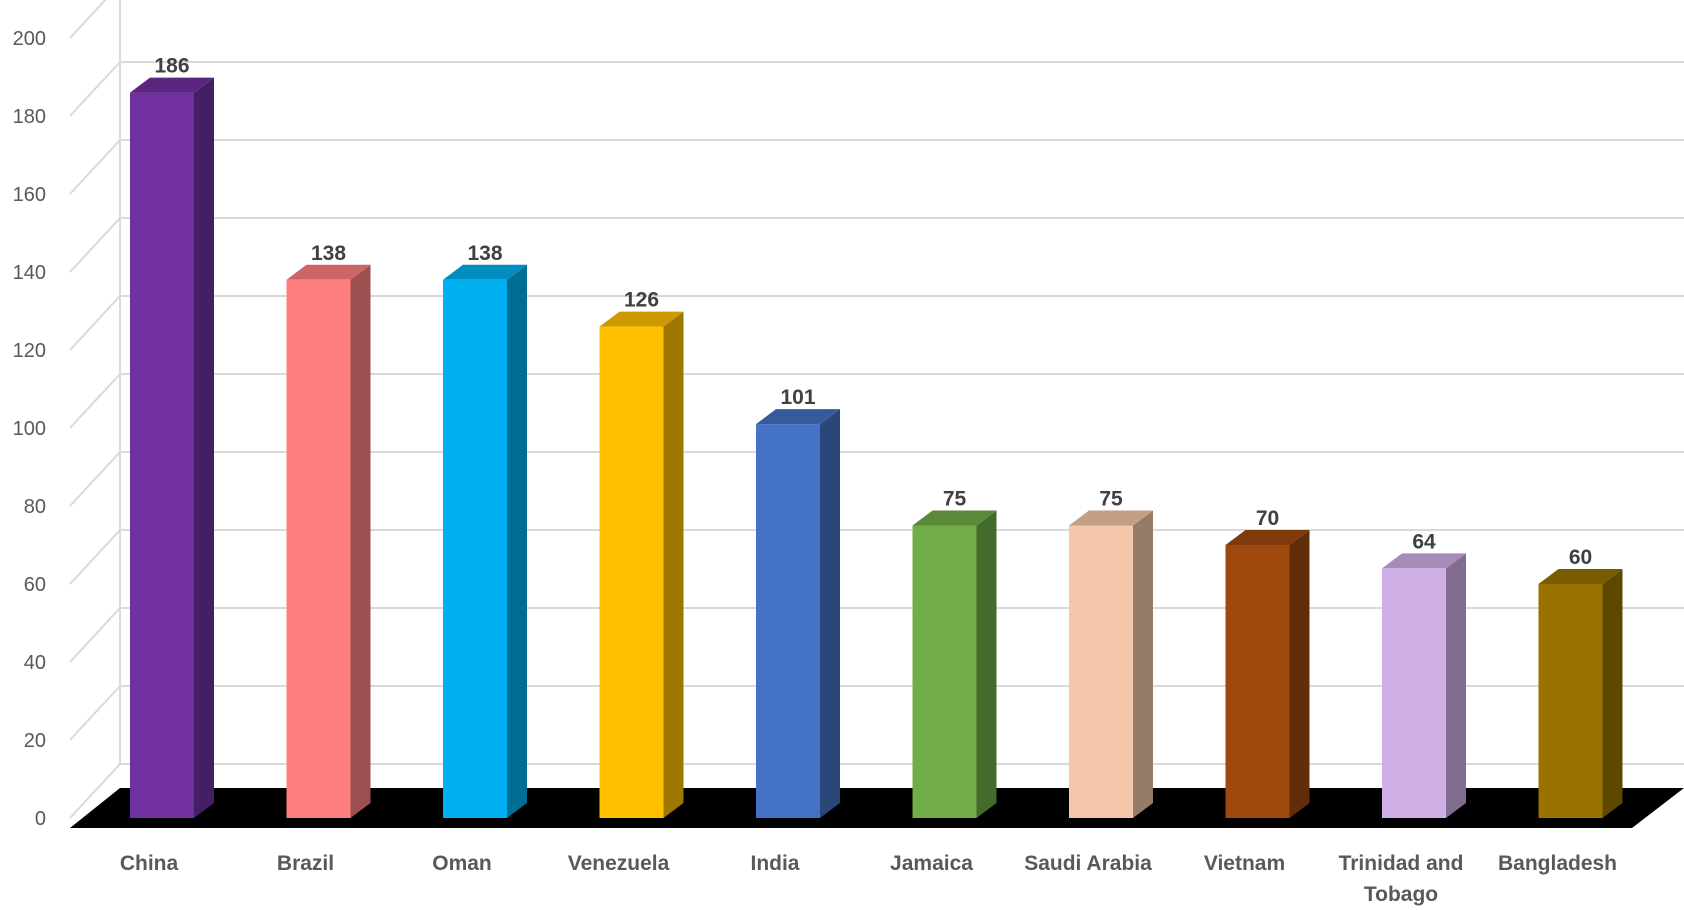 The height and width of the screenshot is (910, 1684). I want to click on category-label: Saudi Arabia, so click(1088, 863).